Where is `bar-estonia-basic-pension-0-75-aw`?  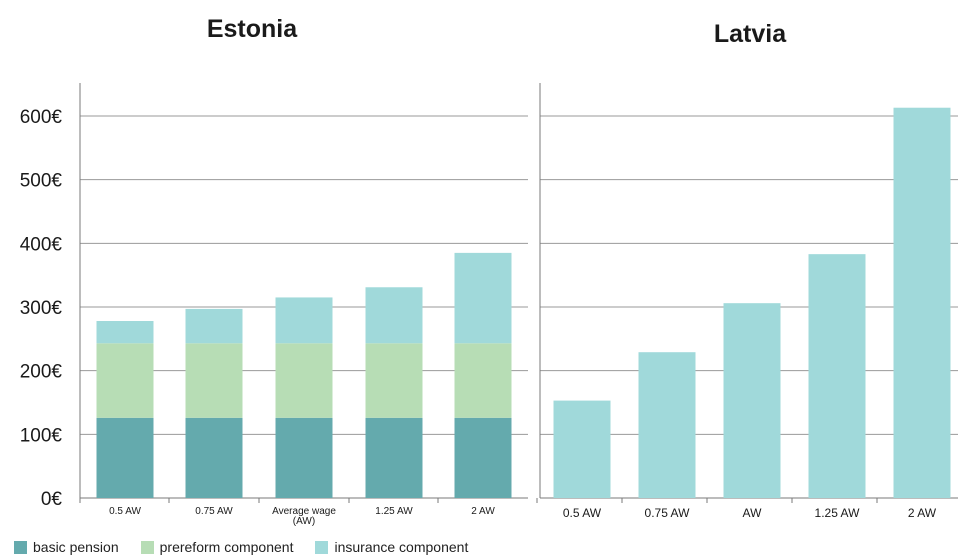 bar-estonia-basic-pension-0-75-aw is located at coordinates (214, 457).